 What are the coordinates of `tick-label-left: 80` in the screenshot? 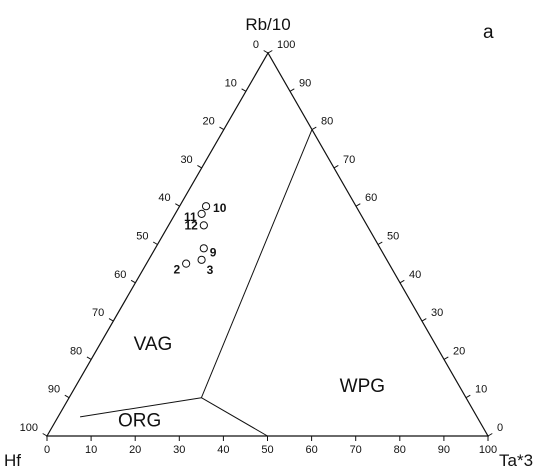 It's located at (76, 351).